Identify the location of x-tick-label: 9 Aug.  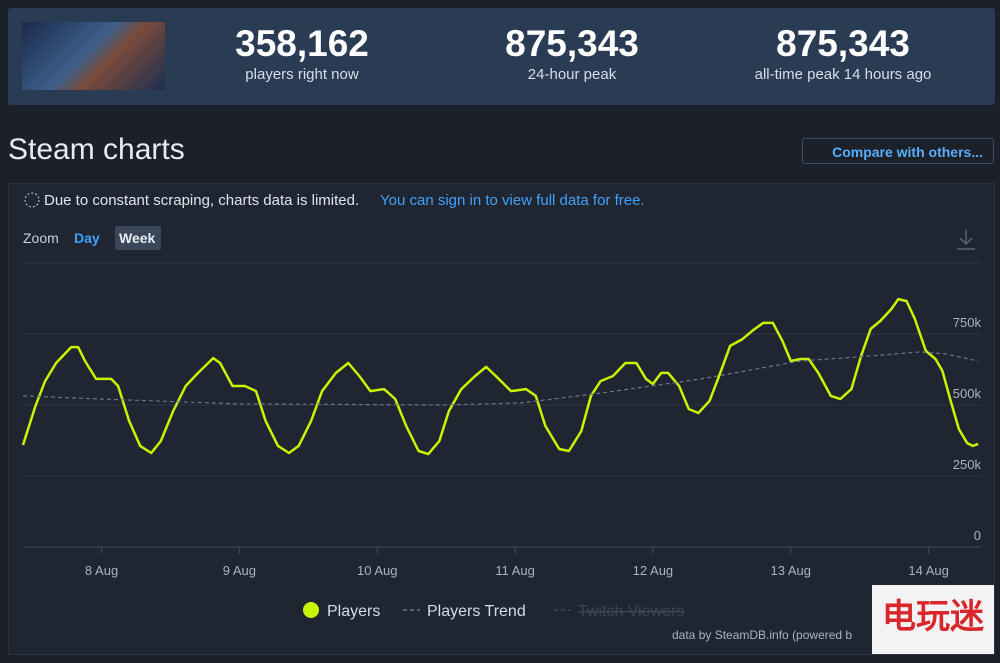
(239, 570).